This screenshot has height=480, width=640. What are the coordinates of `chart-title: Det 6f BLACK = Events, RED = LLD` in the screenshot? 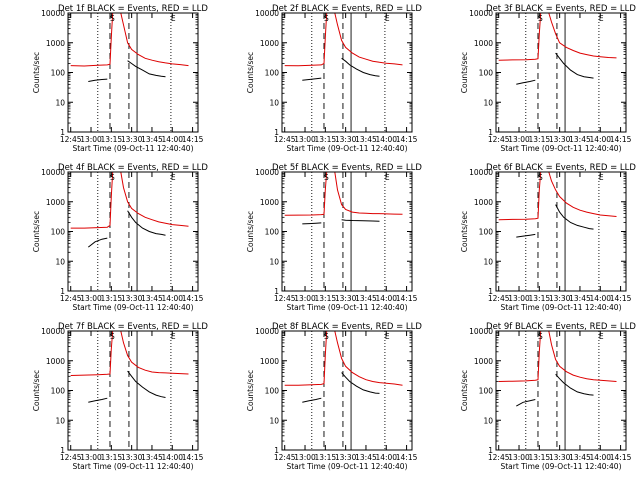 It's located at (561, 168).